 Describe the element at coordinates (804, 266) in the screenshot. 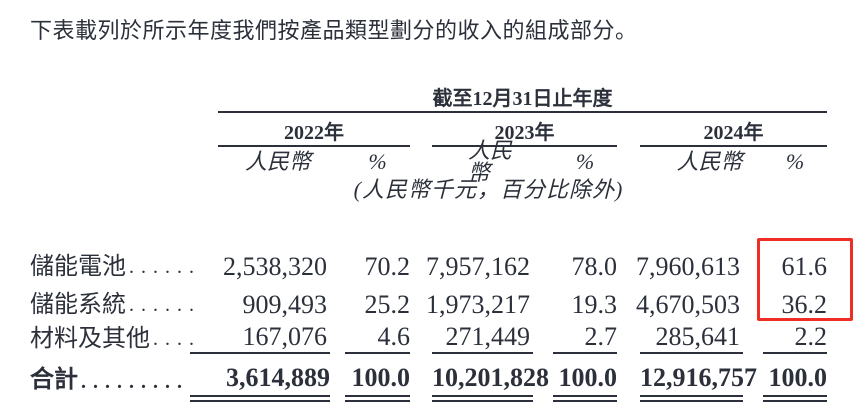

I see `cell-2024-pct-batteries: 61.6` at that location.